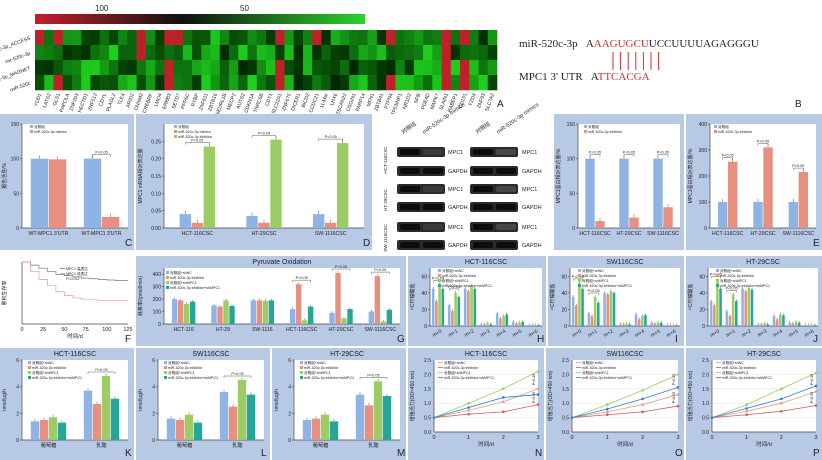 The width and height of the screenshot is (822, 460). What do you see at coordinates (157, 275) in the screenshot?
I see `y-tick-label: 400` at bounding box center [157, 275].